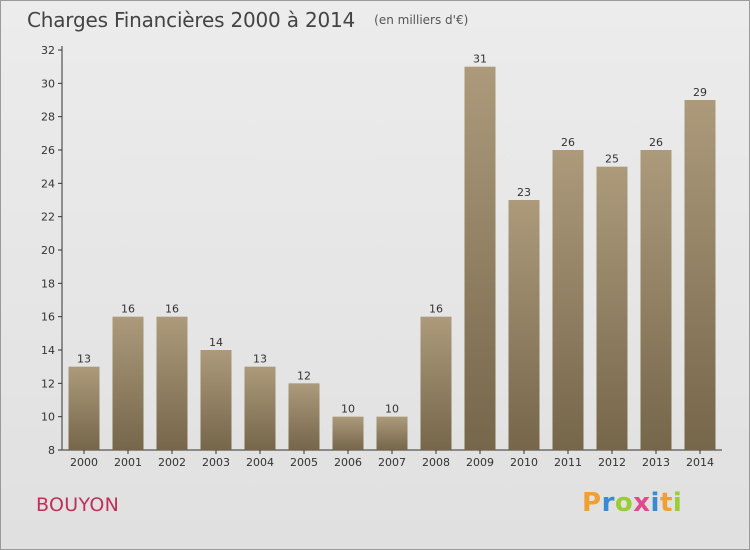 The width and height of the screenshot is (750, 550). What do you see at coordinates (524, 462) in the screenshot?
I see `x-tick-label: 2010` at bounding box center [524, 462].